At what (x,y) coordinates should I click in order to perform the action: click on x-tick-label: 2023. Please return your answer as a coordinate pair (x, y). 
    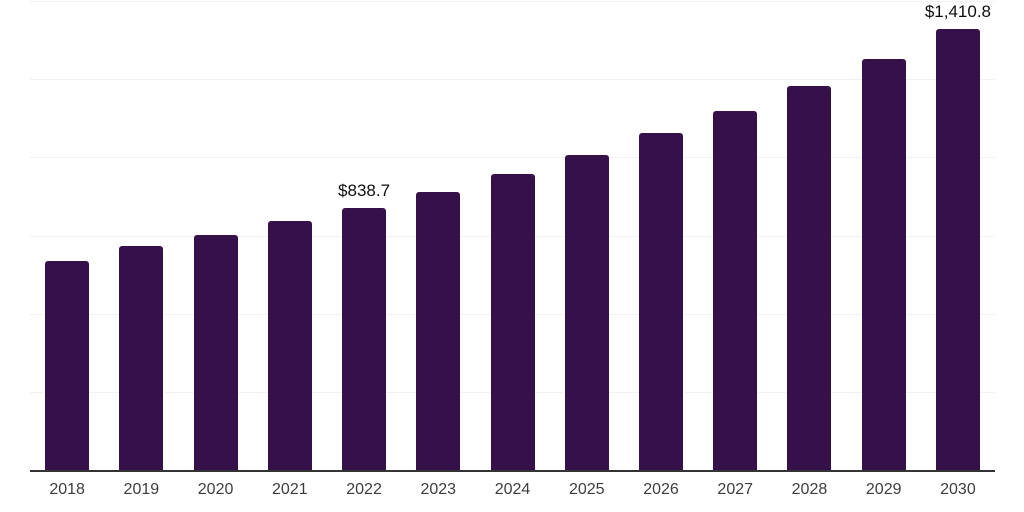
    Looking at the image, I should click on (438, 489).